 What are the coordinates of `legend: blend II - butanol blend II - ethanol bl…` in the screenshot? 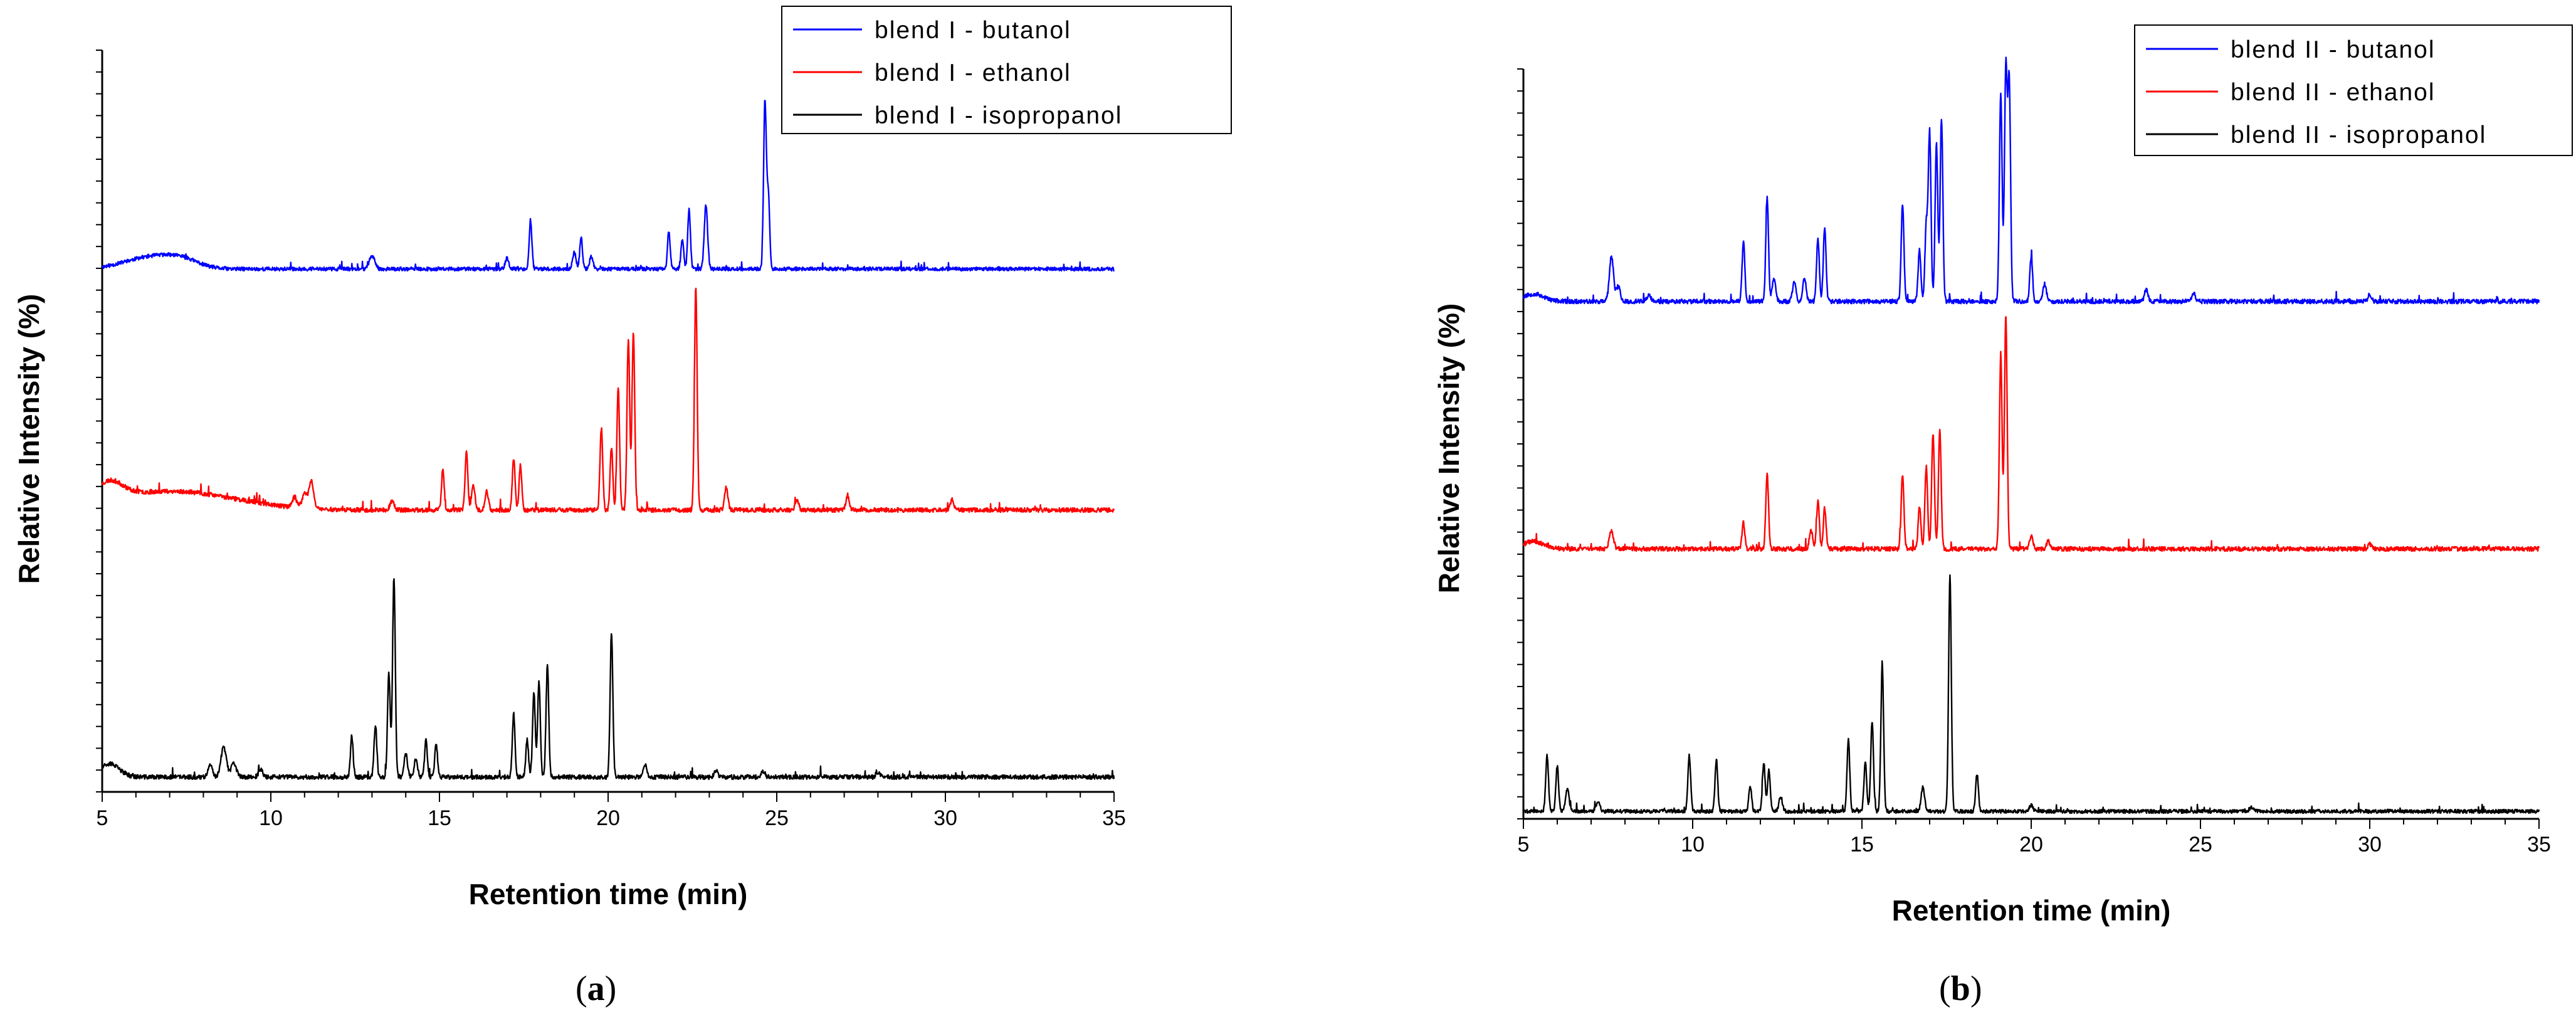 It's located at (2353, 90).